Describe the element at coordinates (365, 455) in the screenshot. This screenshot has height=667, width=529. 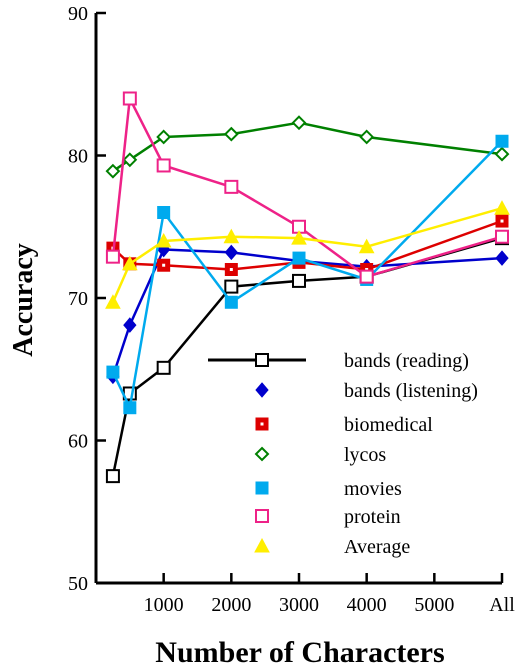
I see `legend-label: lycos` at that location.